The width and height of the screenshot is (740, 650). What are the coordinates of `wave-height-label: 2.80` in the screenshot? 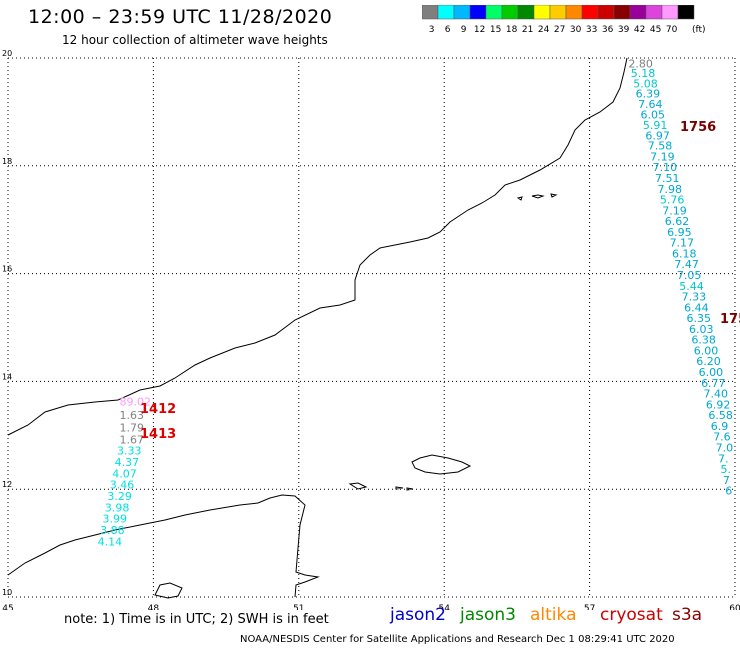 It's located at (640, 64).